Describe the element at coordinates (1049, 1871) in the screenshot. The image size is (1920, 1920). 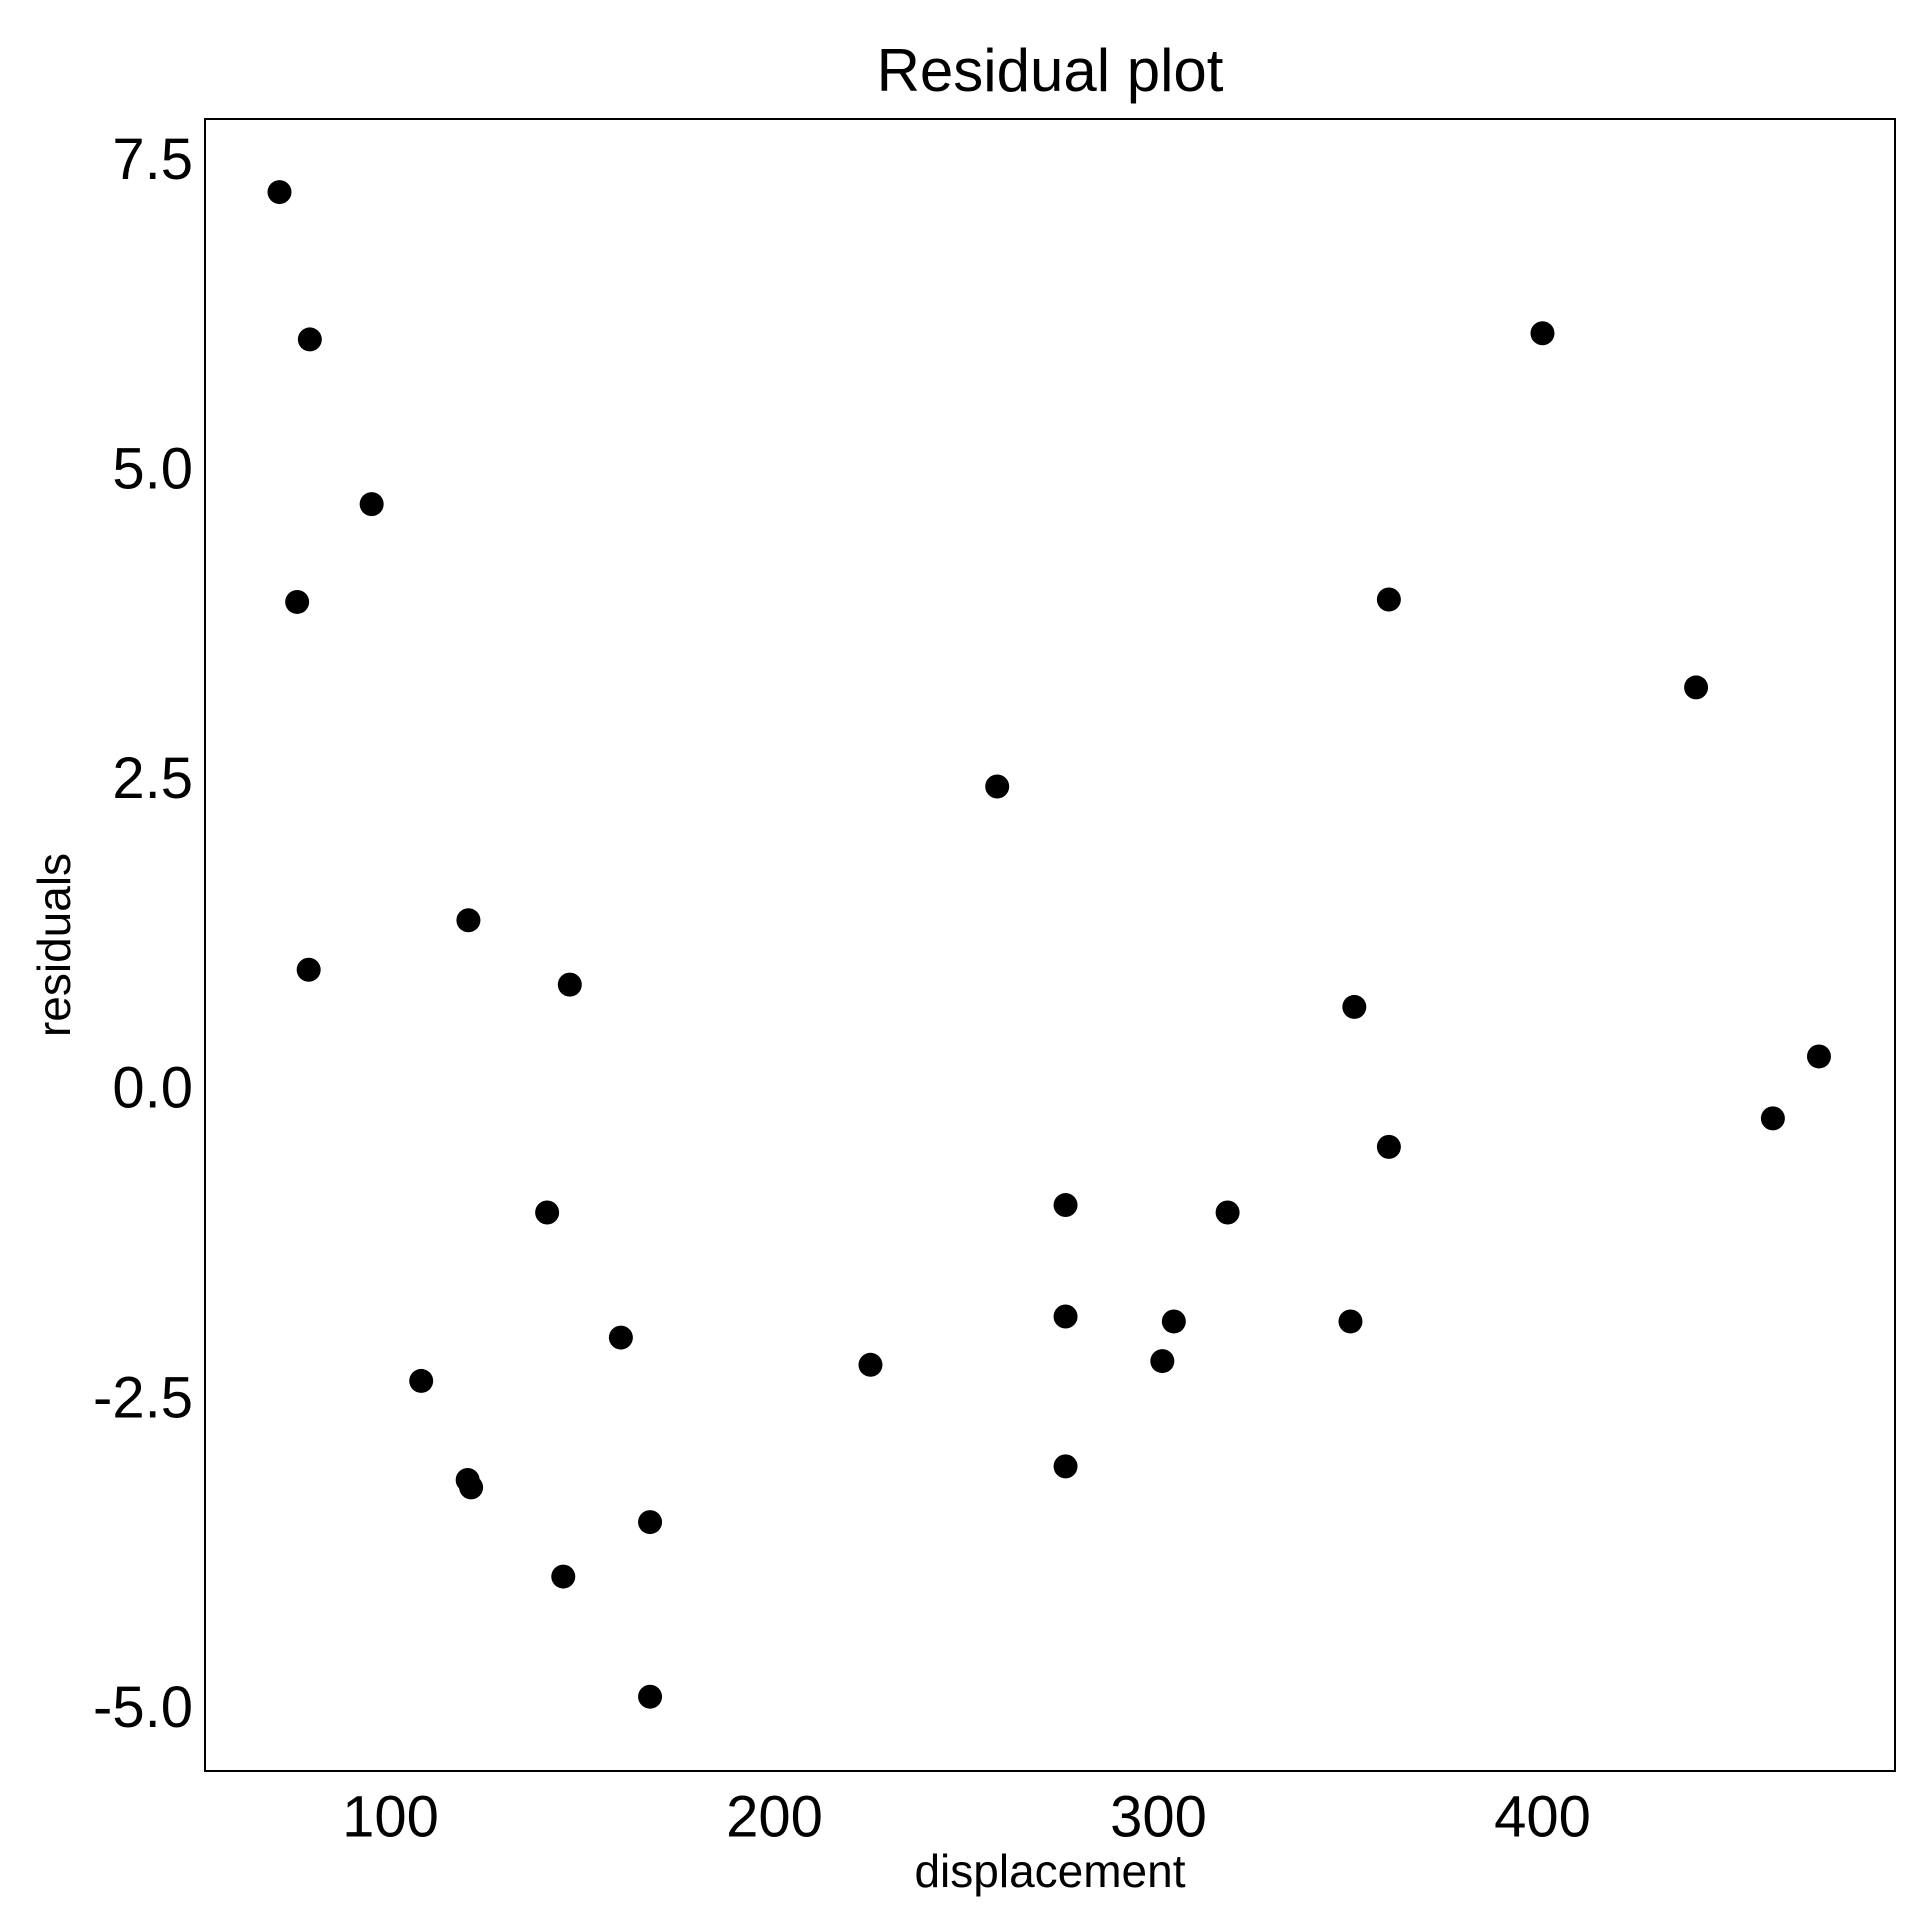
I see `x-axis-label: displacement` at that location.